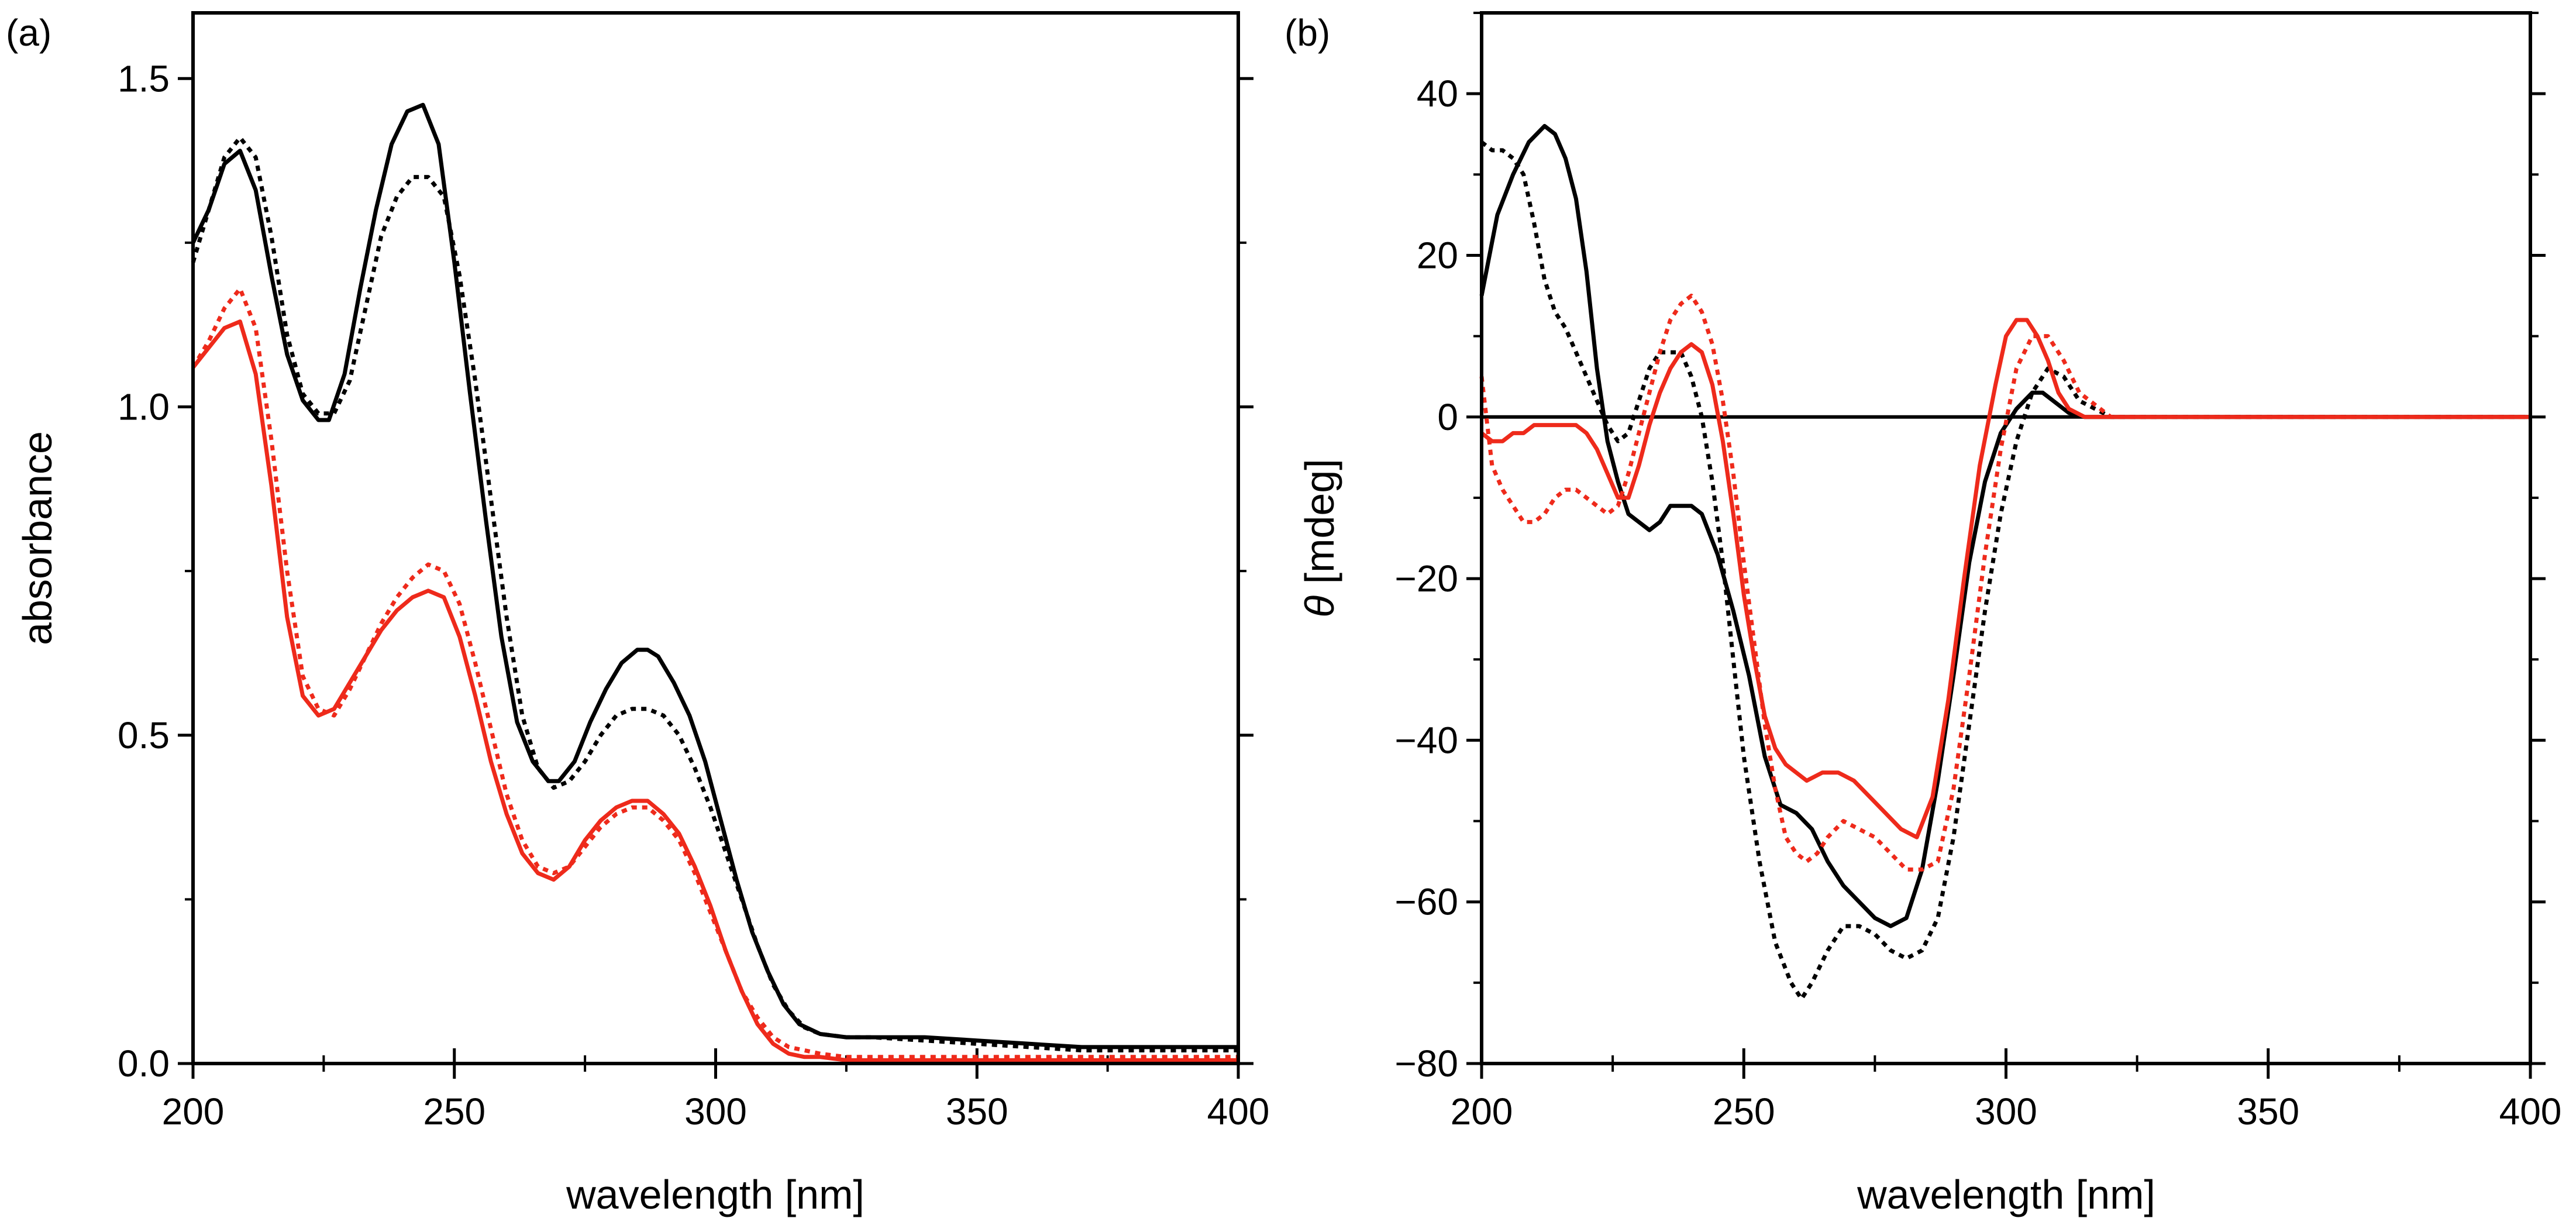  What do you see at coordinates (1319, 607) in the screenshot?
I see `theta-symbol: θ` at bounding box center [1319, 607].